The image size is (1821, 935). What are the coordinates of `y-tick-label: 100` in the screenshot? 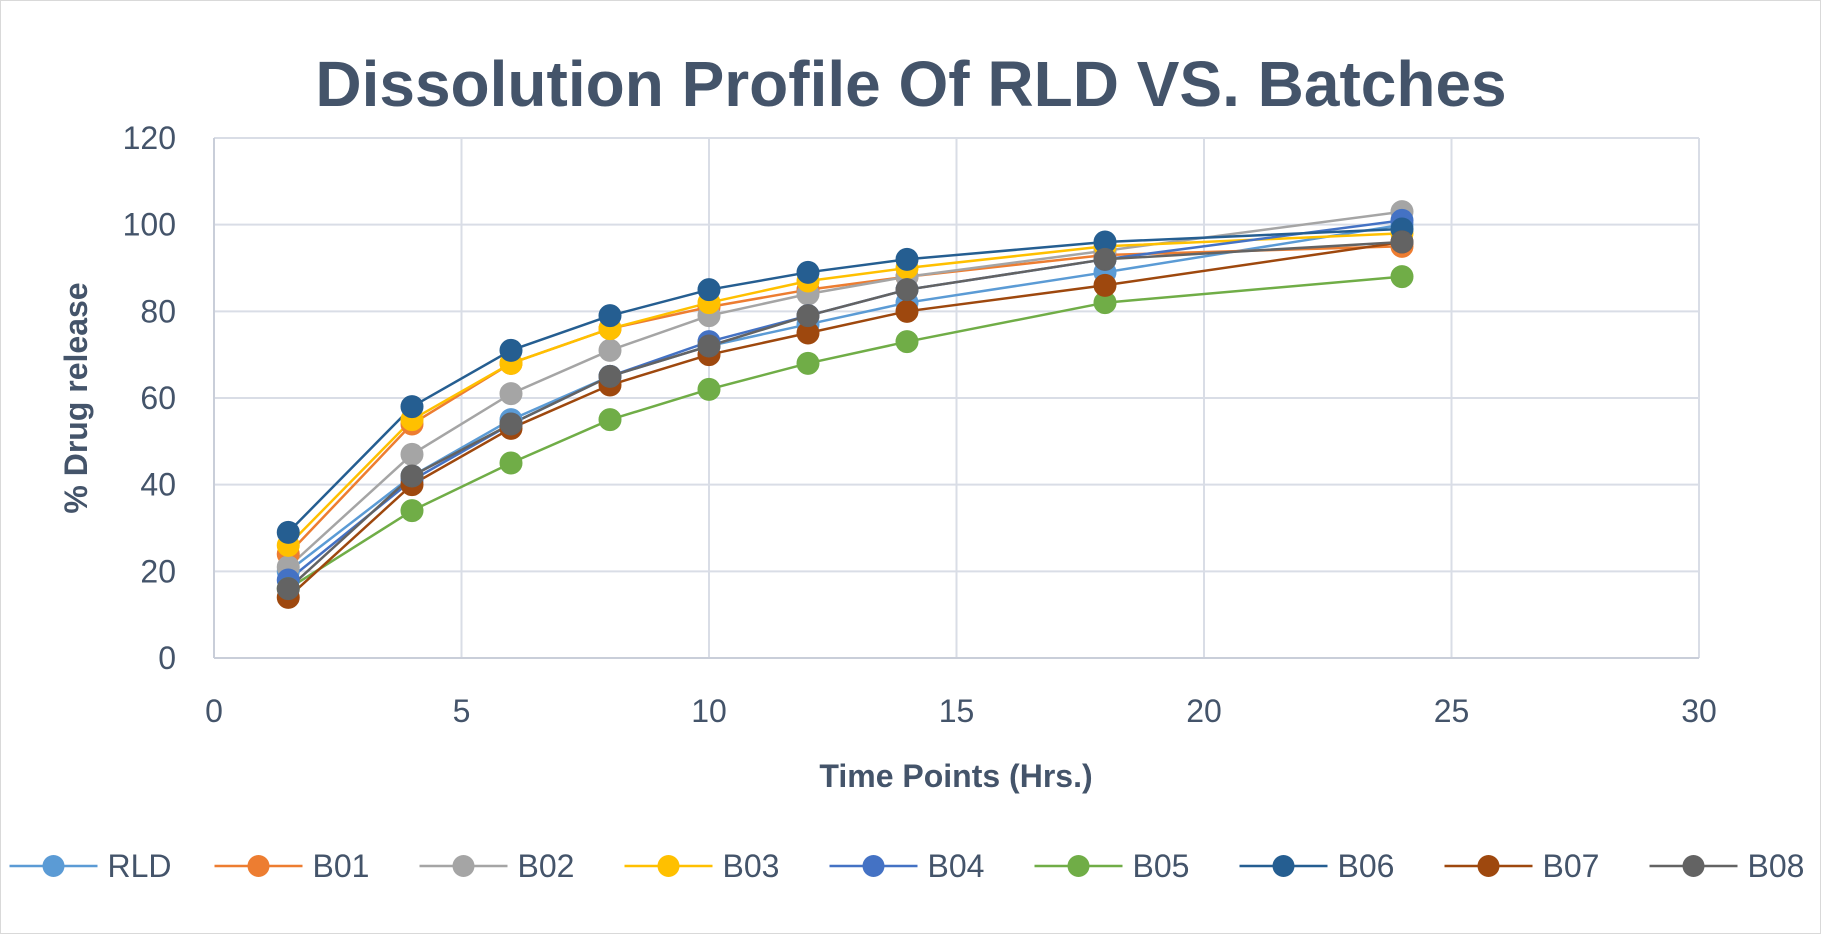 It's located at (149, 225).